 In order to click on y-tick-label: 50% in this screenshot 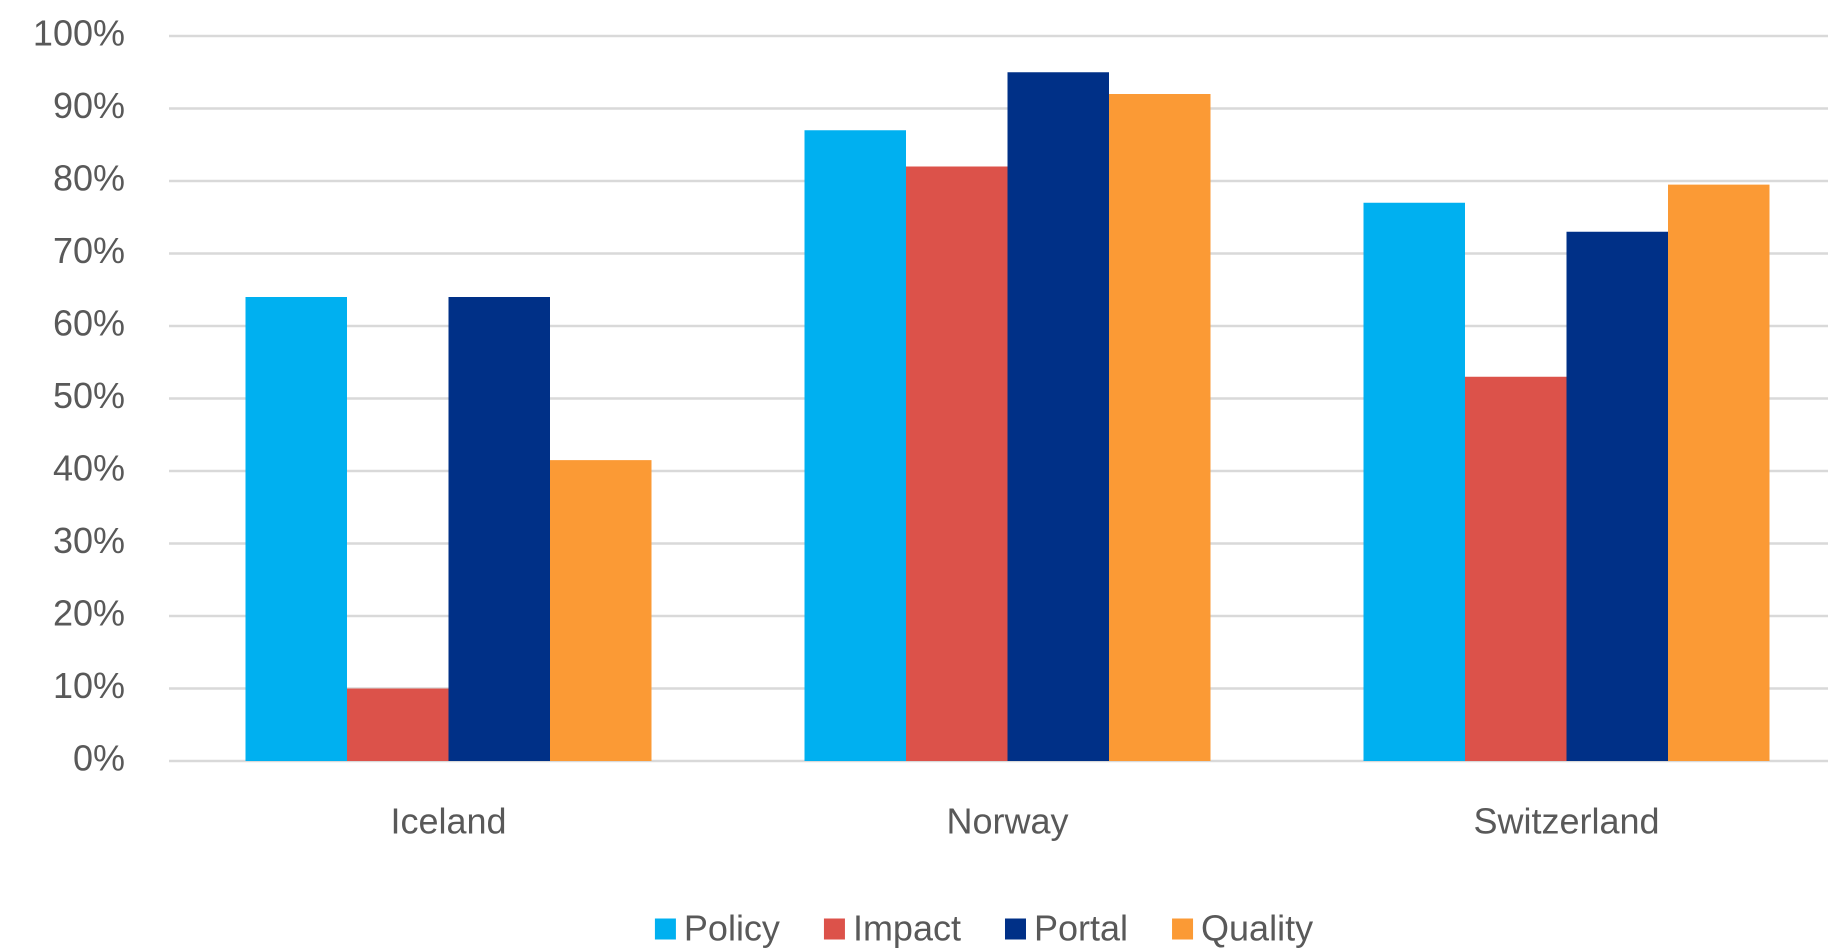, I will do `click(89, 395)`.